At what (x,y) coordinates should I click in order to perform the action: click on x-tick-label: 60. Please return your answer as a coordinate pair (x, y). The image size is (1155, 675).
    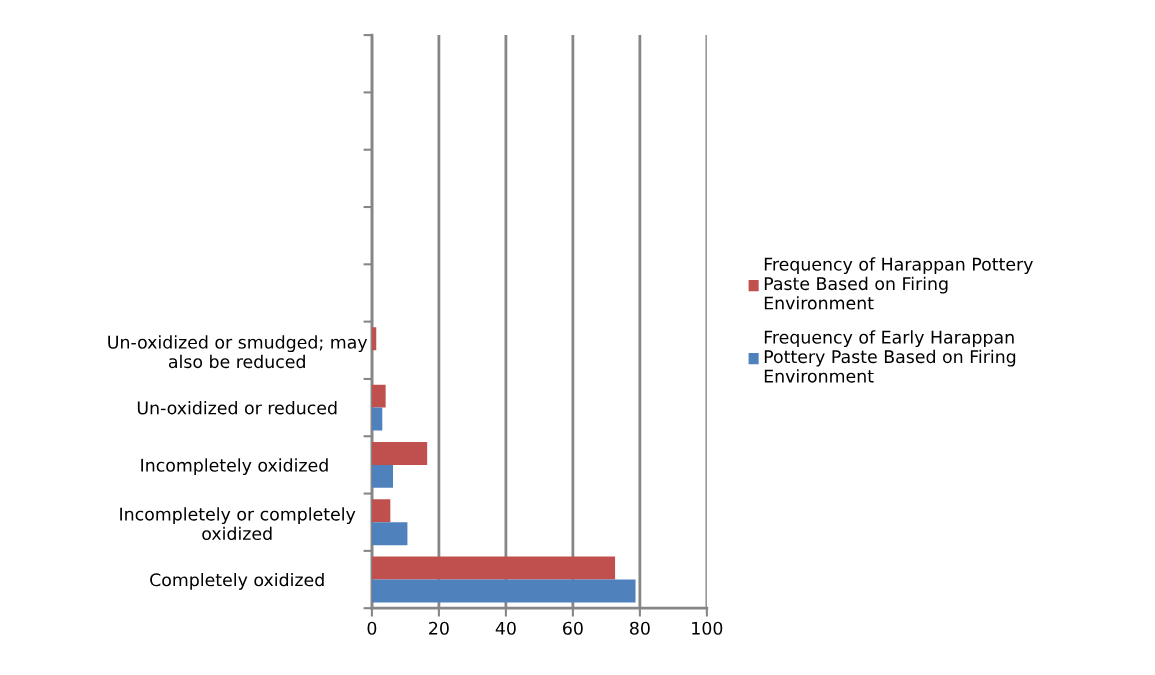
    Looking at the image, I should click on (573, 628).